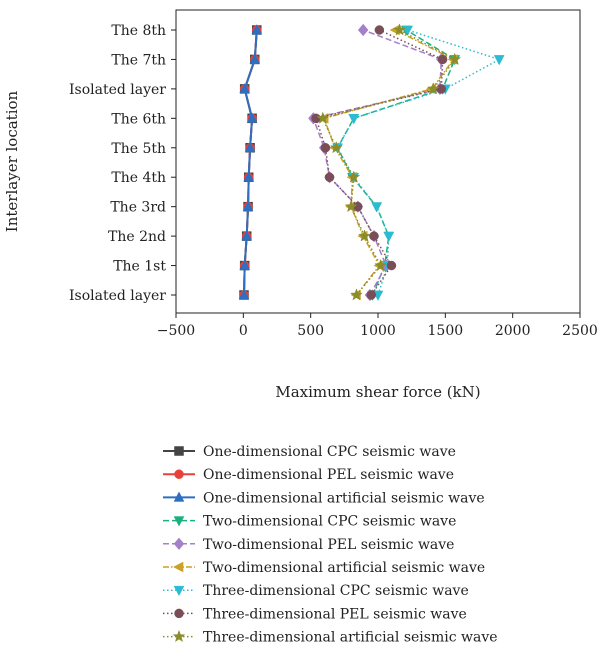 Image resolution: width=600 pixels, height=651 pixels. Describe the element at coordinates (329, 452) in the screenshot. I see `legend-label: One-dimensional CPC seismic wave` at that location.